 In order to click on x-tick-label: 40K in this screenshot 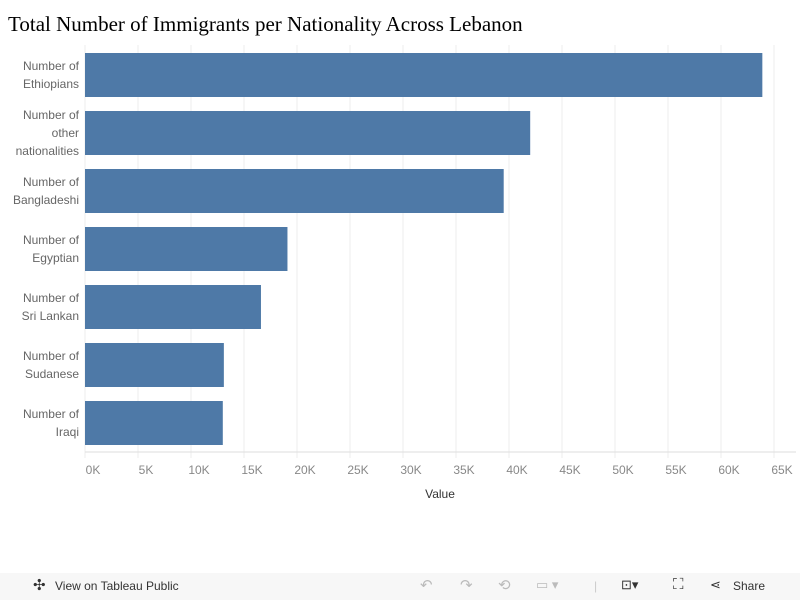, I will do `click(516, 470)`.